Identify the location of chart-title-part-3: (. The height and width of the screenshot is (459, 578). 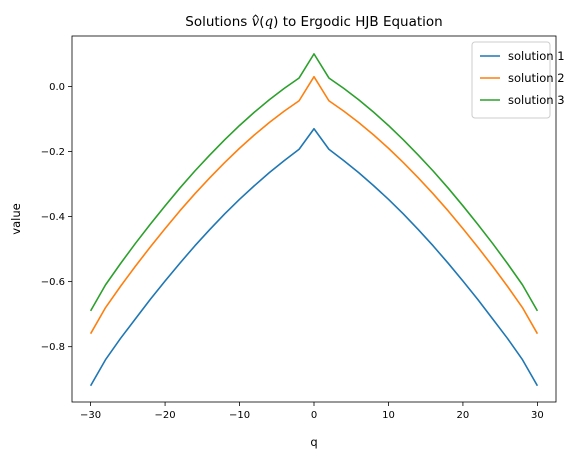
(261, 22).